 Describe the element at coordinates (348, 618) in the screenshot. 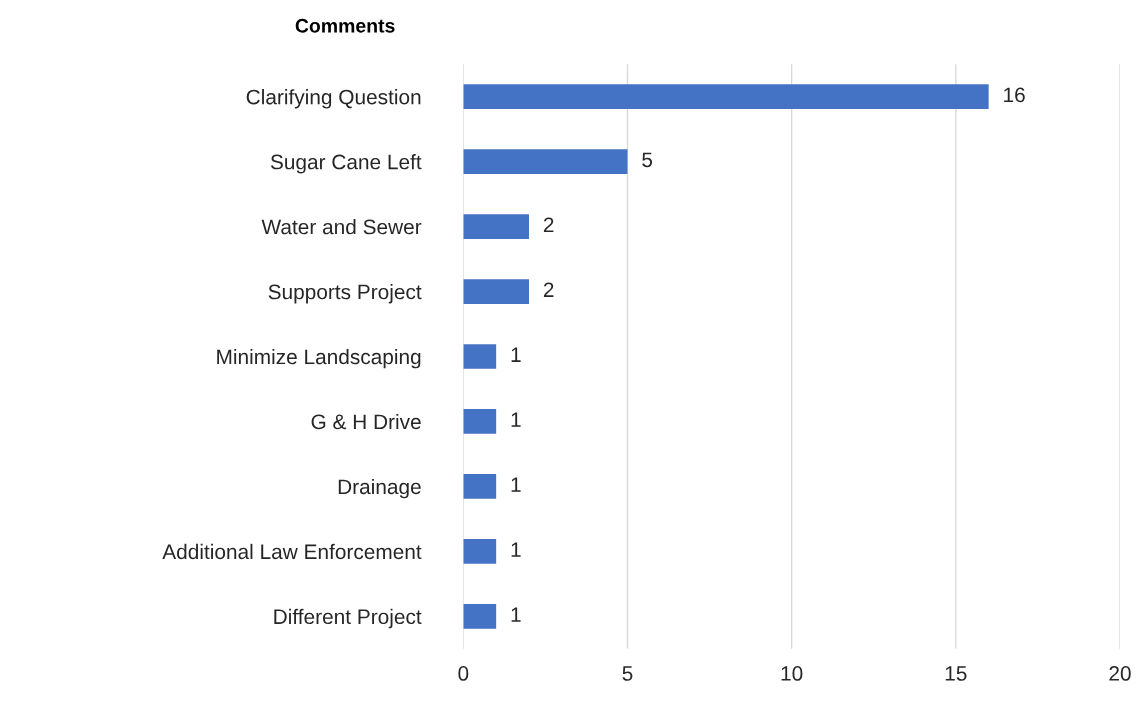

I see `y-tick-label: Different Project` at that location.